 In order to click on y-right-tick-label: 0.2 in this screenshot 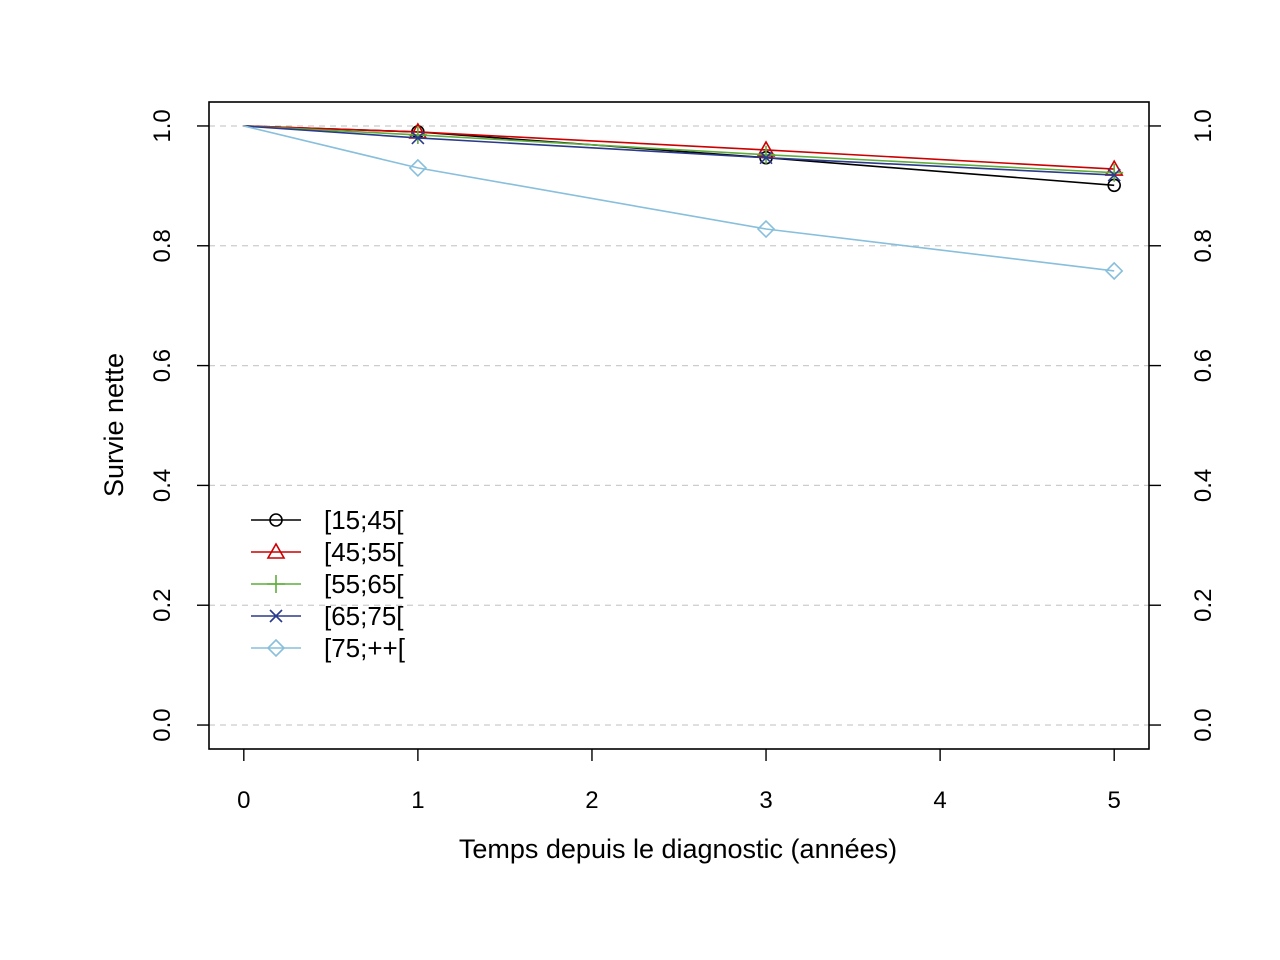, I will do `click(1203, 605)`.